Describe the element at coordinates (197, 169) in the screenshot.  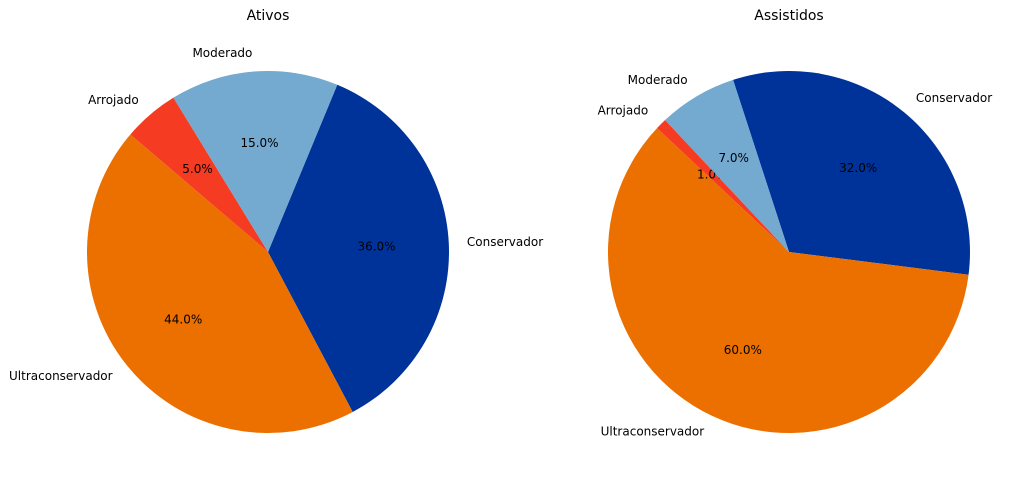
I see `slice-percent-arrojado: 5.0%` at that location.